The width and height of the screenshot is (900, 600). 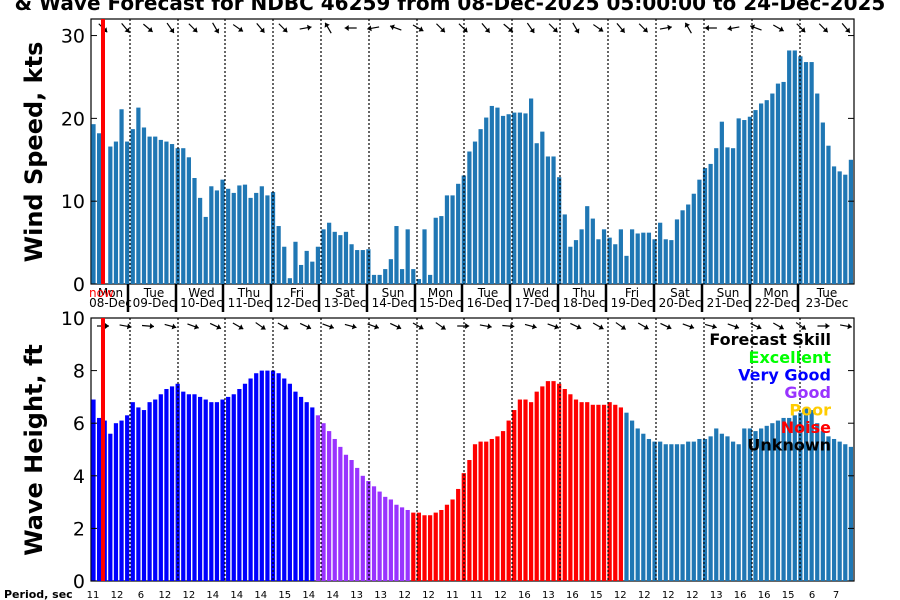 I want to click on day-name-label: Thu, so click(x=249, y=293).